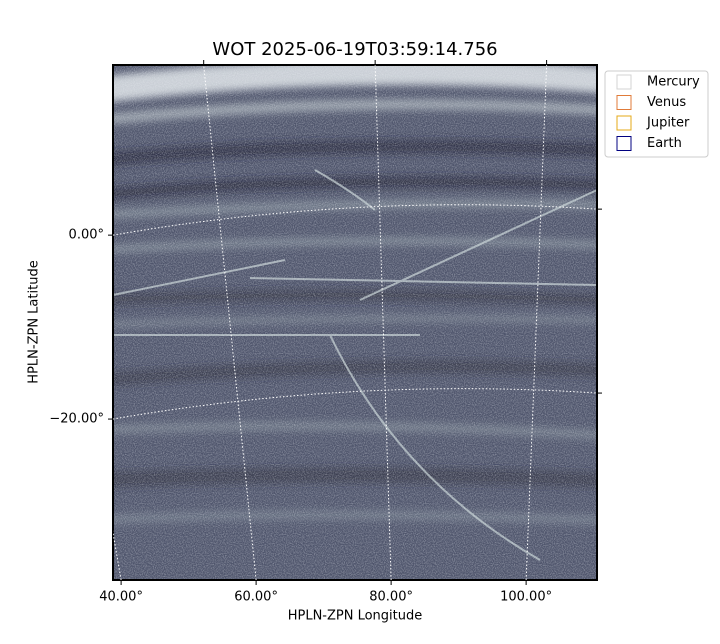 The image size is (720, 644). I want to click on legend-label: Jupiter, so click(668, 123).